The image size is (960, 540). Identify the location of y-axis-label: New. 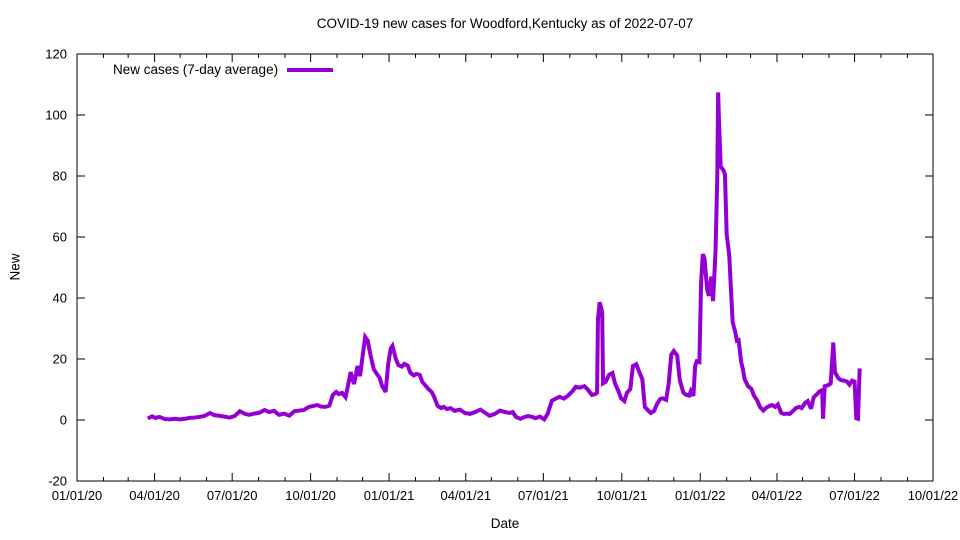
(15, 267).